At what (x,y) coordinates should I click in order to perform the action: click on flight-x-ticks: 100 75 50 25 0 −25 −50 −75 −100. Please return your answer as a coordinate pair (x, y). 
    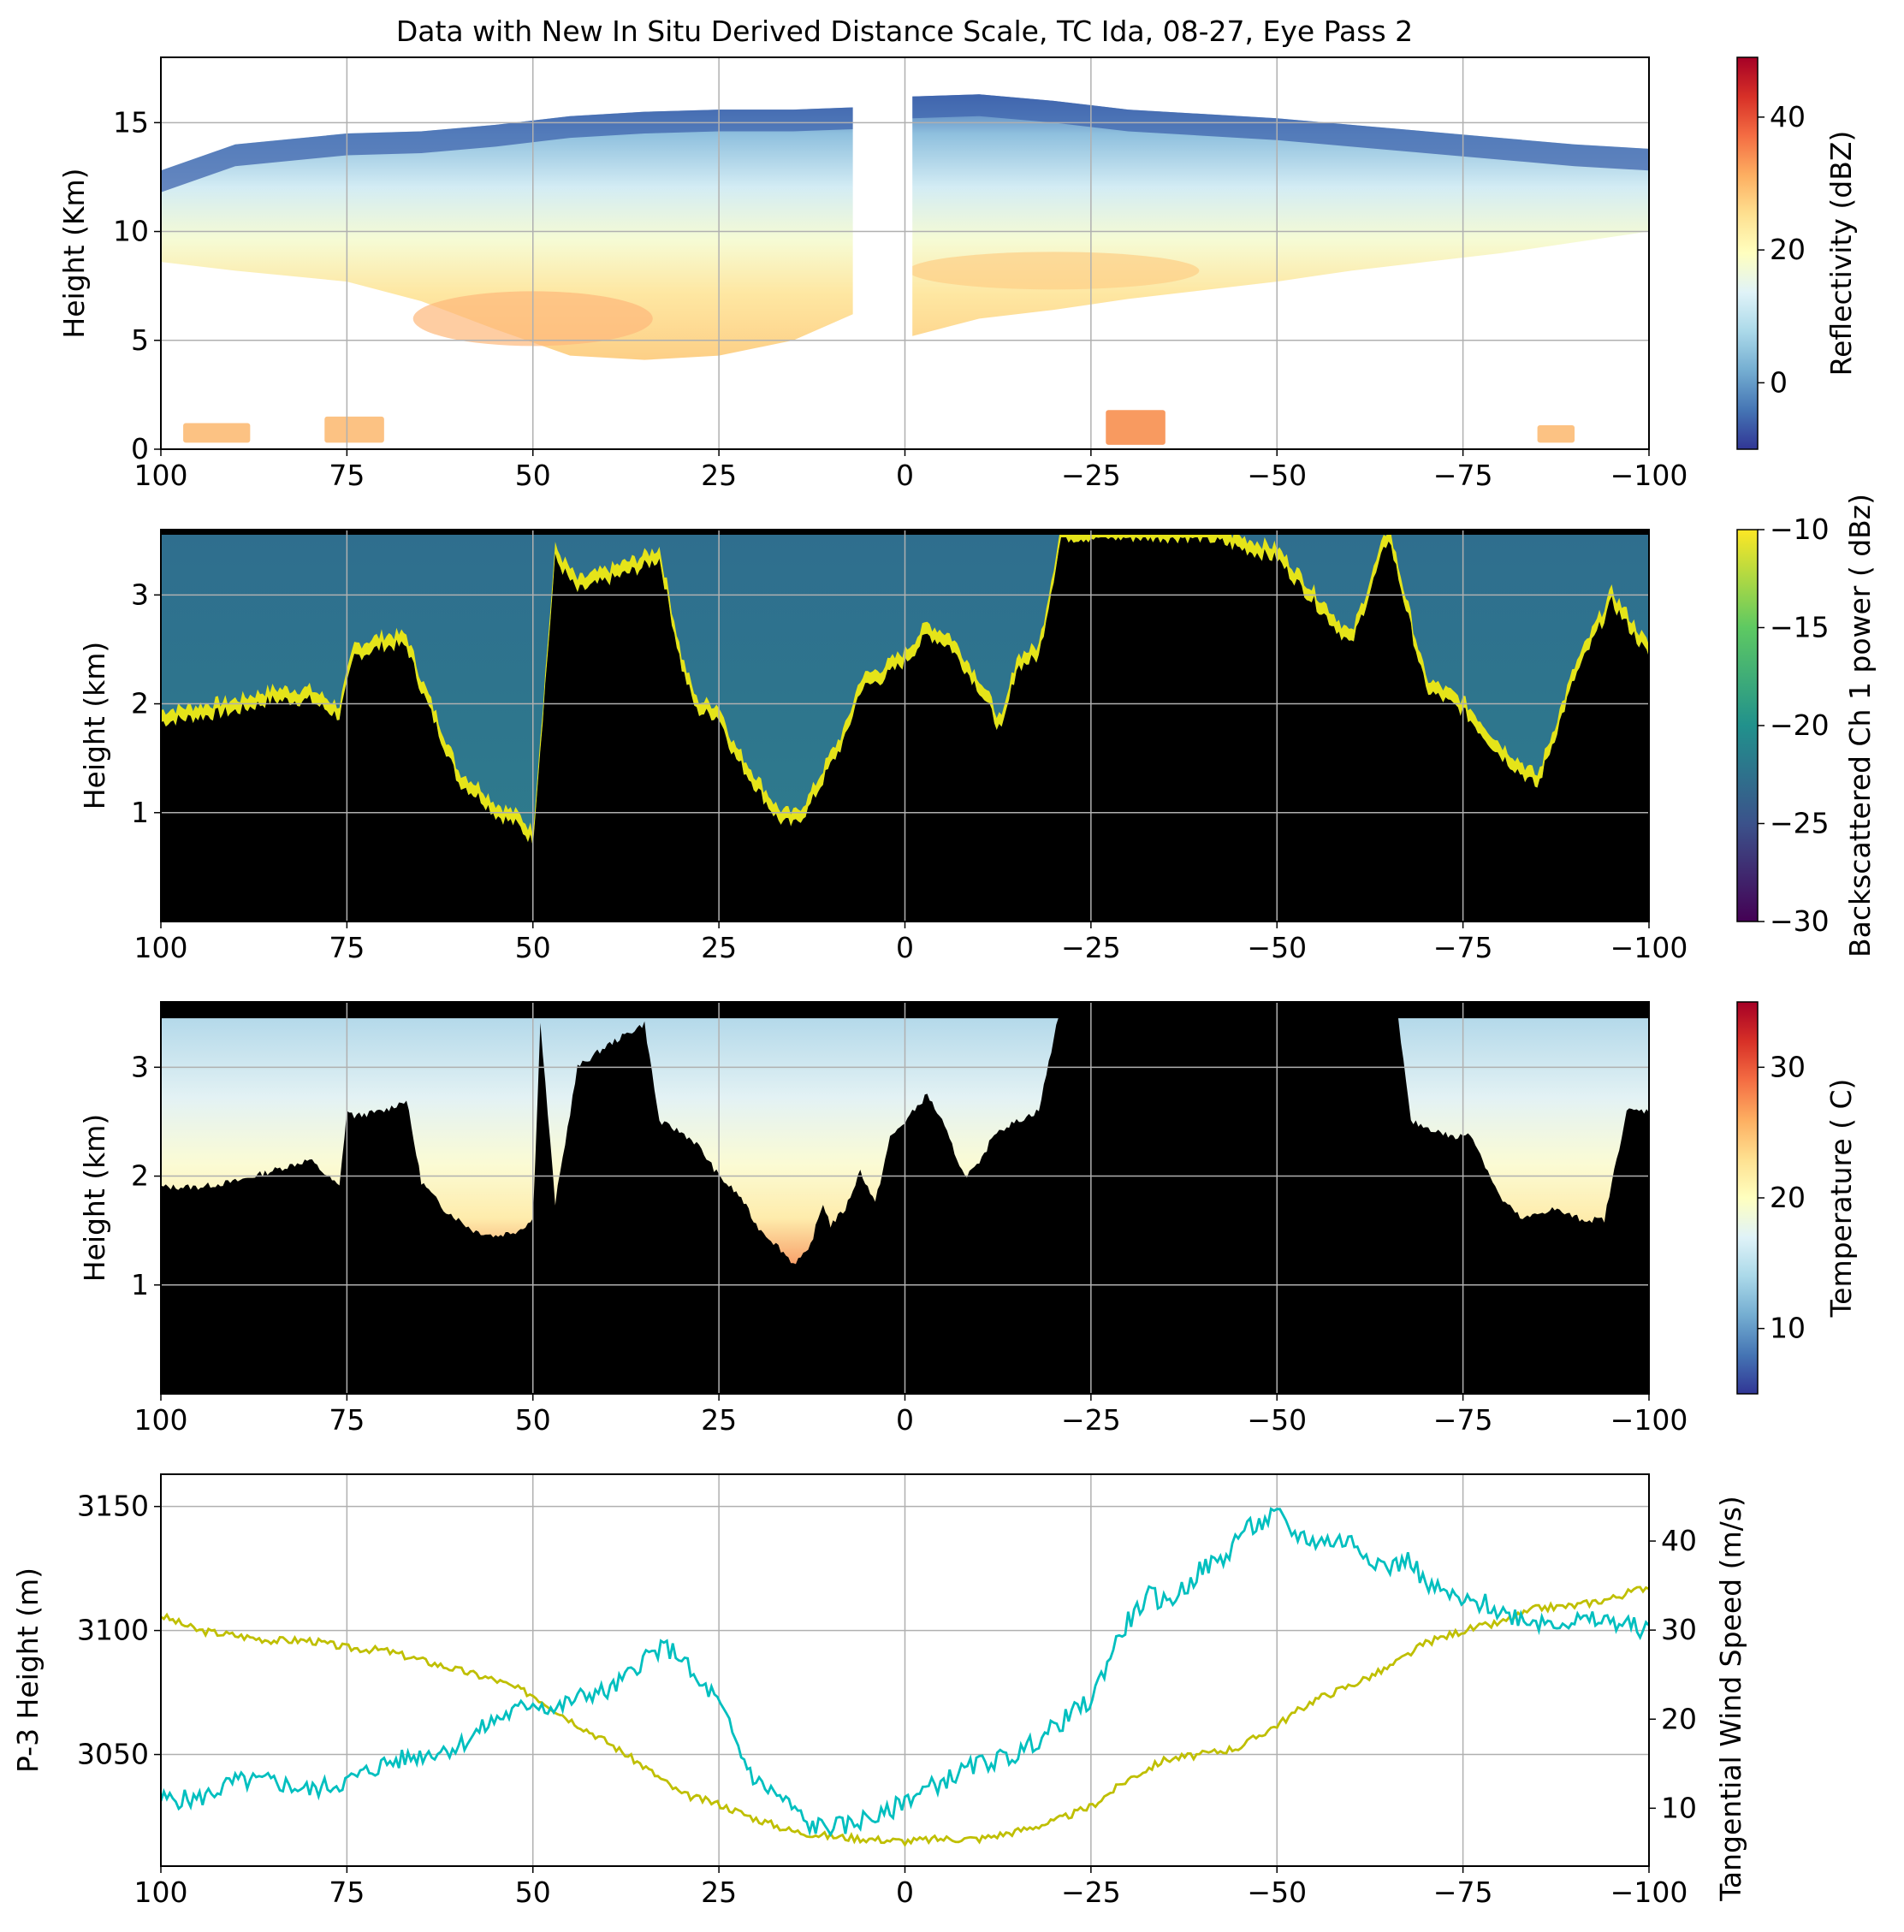
    Looking at the image, I should click on (911, 1887).